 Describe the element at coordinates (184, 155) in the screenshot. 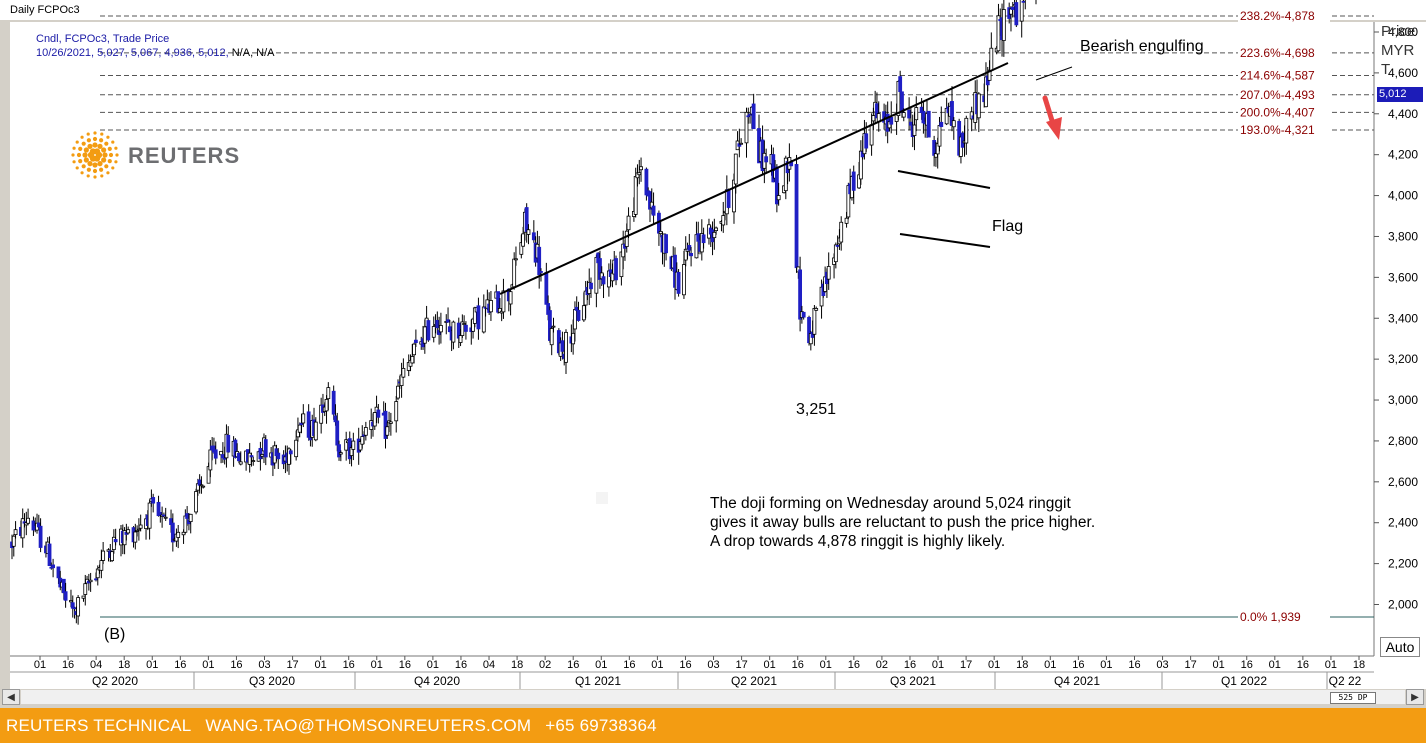

I see `reuters-logo-text: REUTERS` at that location.